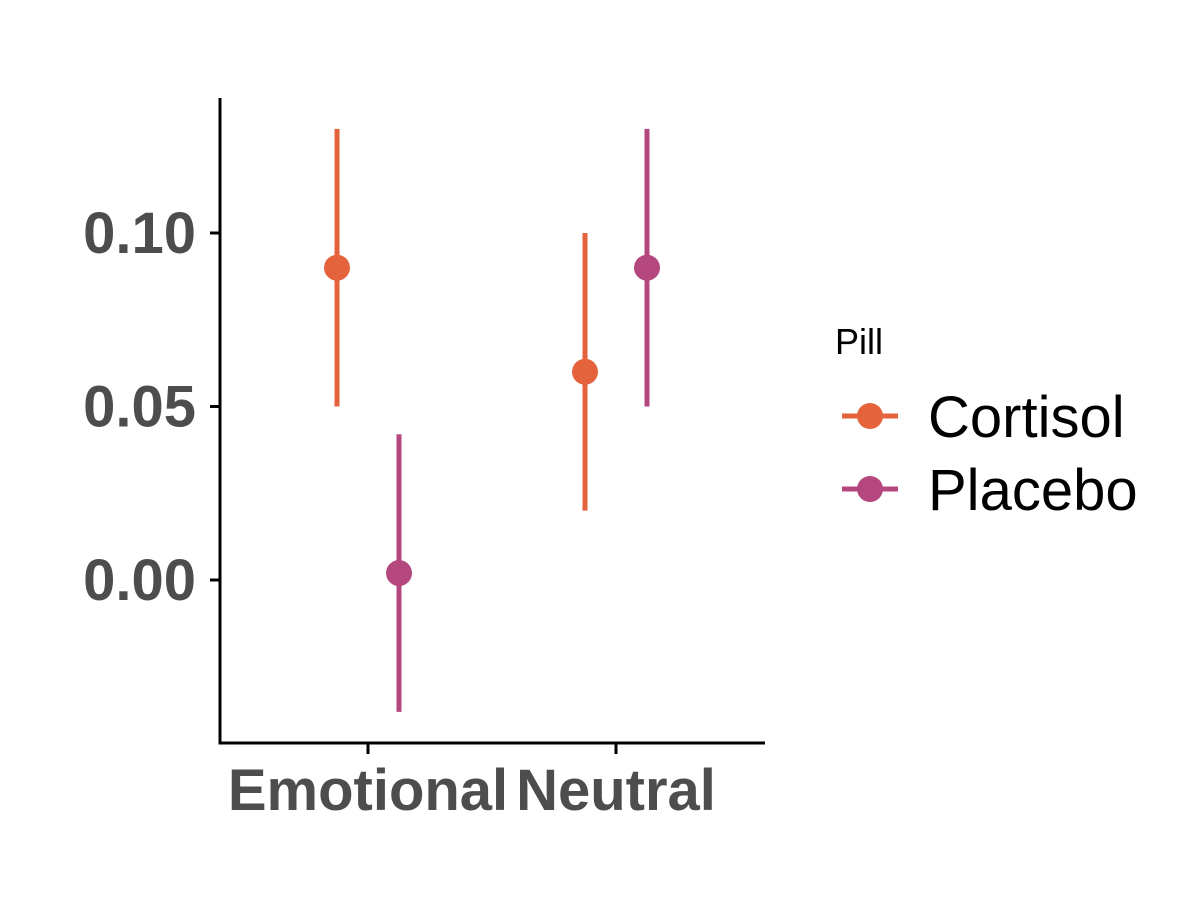 The height and width of the screenshot is (900, 1200). Describe the element at coordinates (368, 790) in the screenshot. I see `x-tick-label: Emotional` at that location.